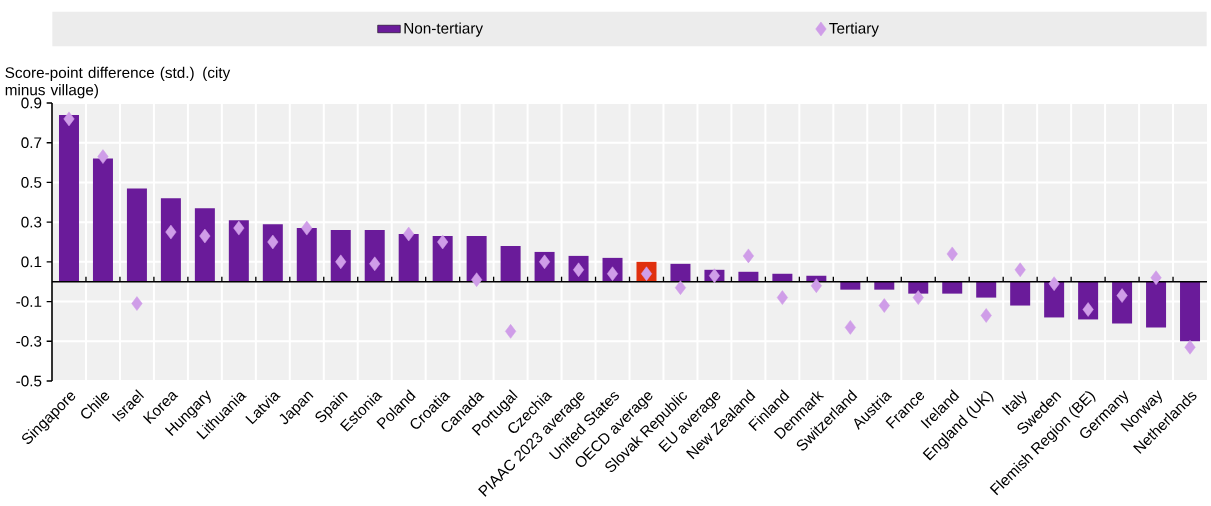 The height and width of the screenshot is (506, 1211). I want to click on legend-label: Tertiary, so click(854, 29).